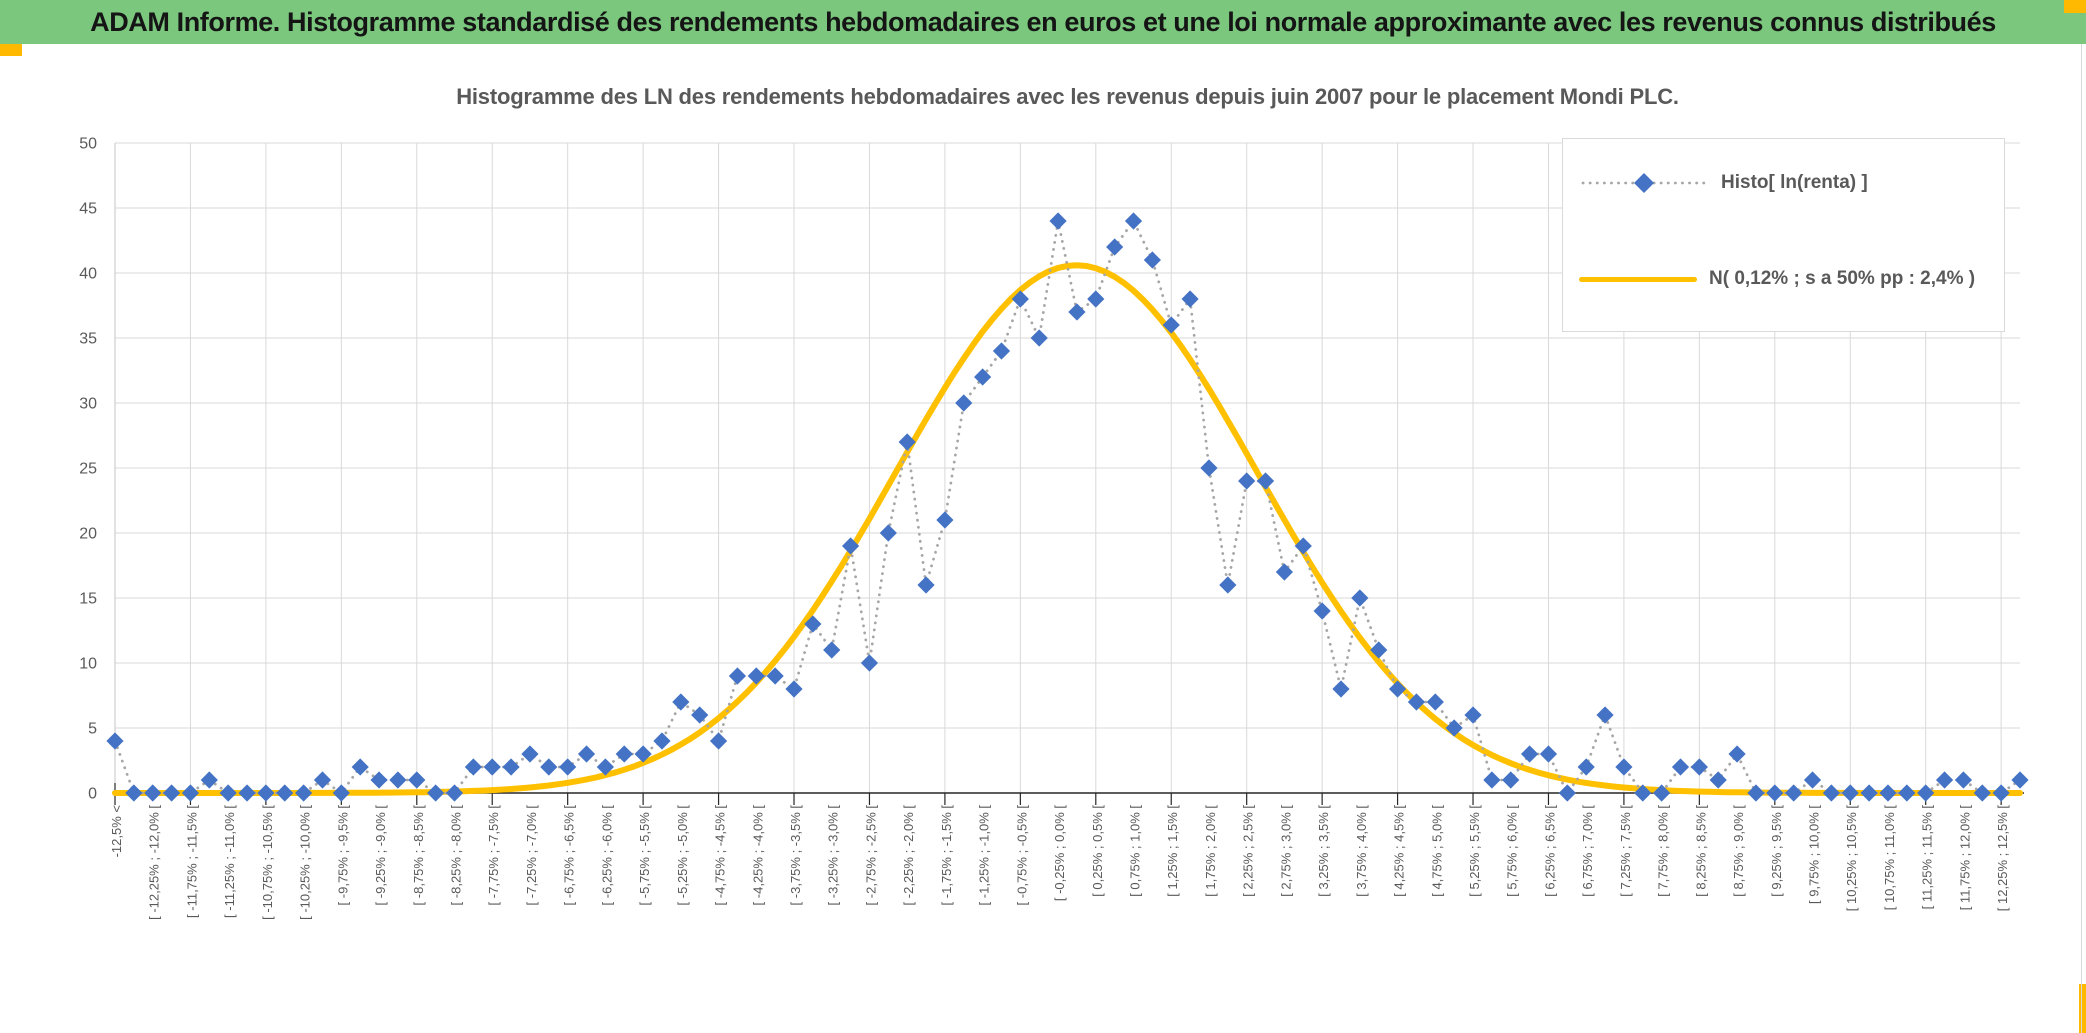  Describe the element at coordinates (1777, 279) in the screenshot. I see `legend-item-normal-curve: N( 0,12% ; s a 50% pp : 2,4% )` at that location.